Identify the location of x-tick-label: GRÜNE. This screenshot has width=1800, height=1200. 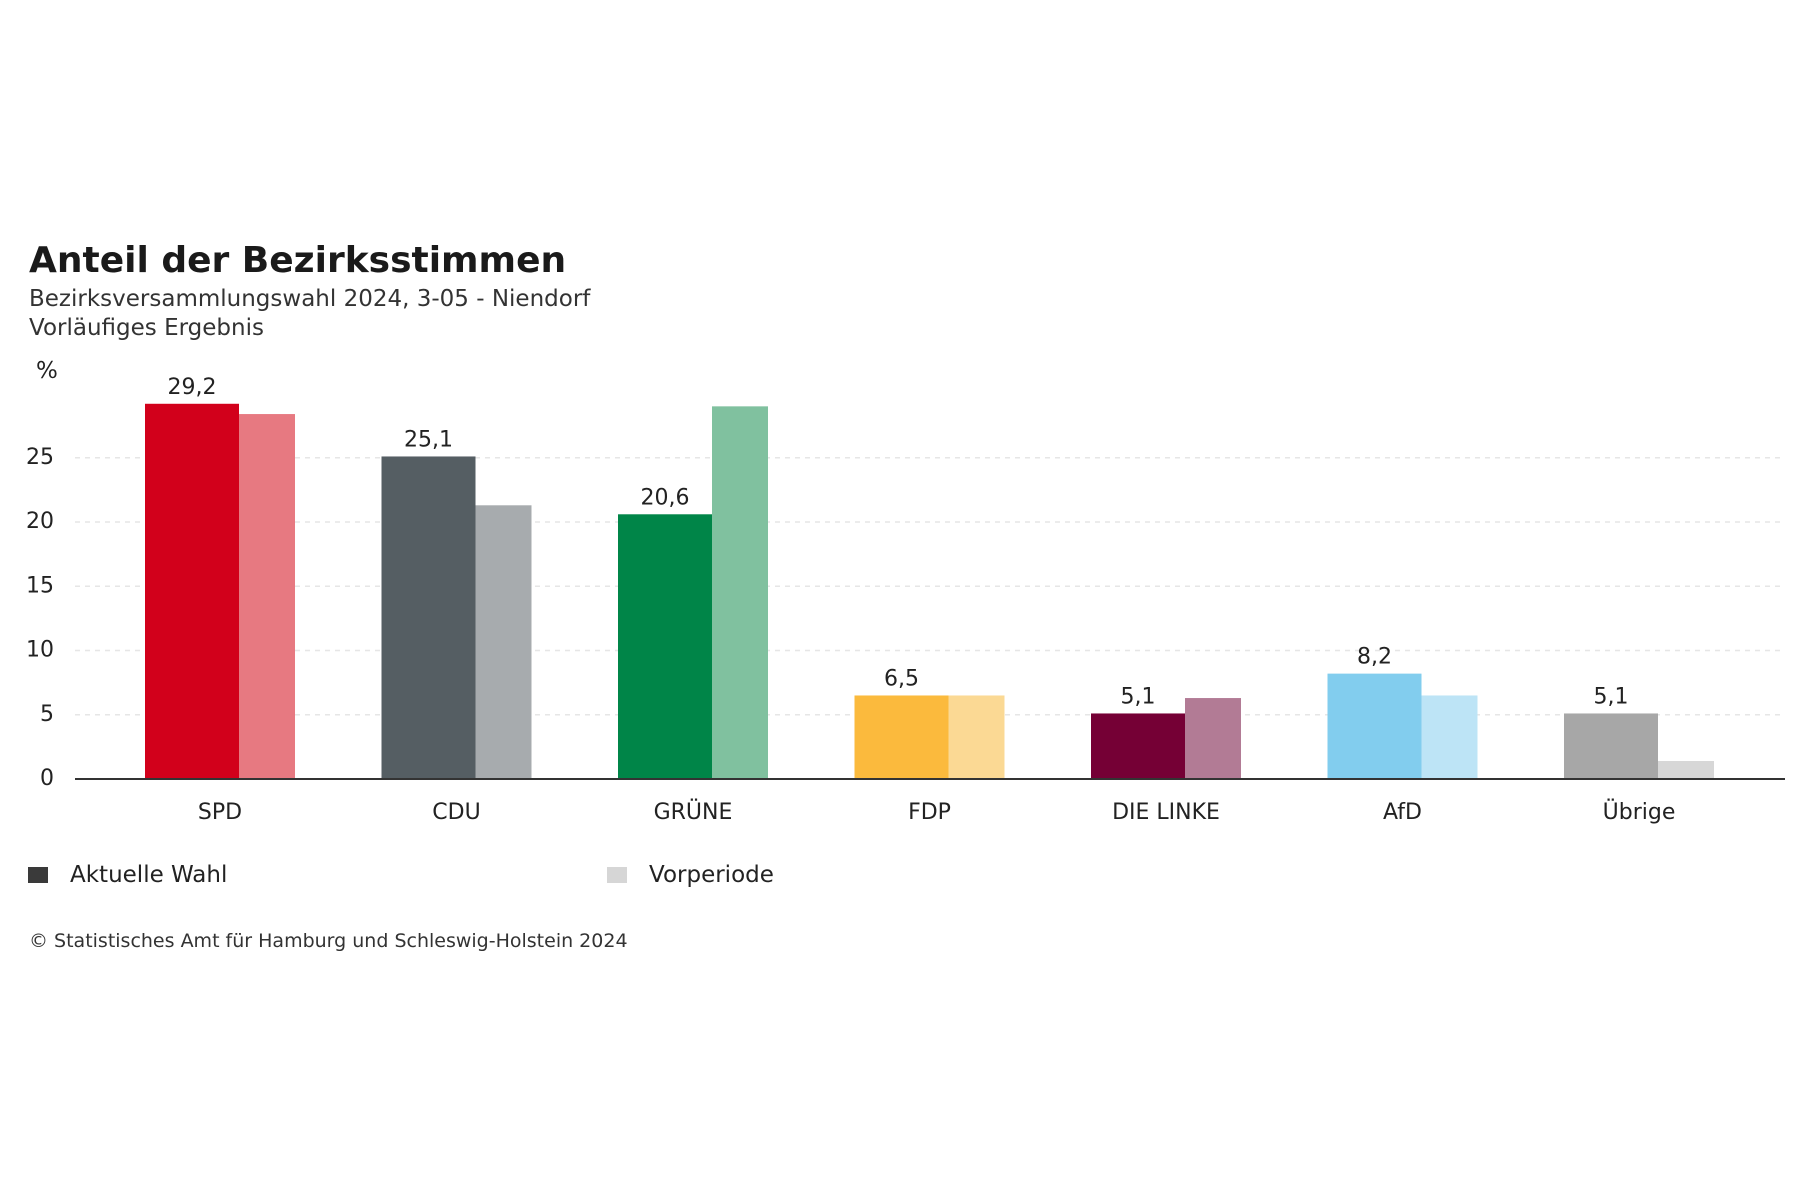
(693, 812).